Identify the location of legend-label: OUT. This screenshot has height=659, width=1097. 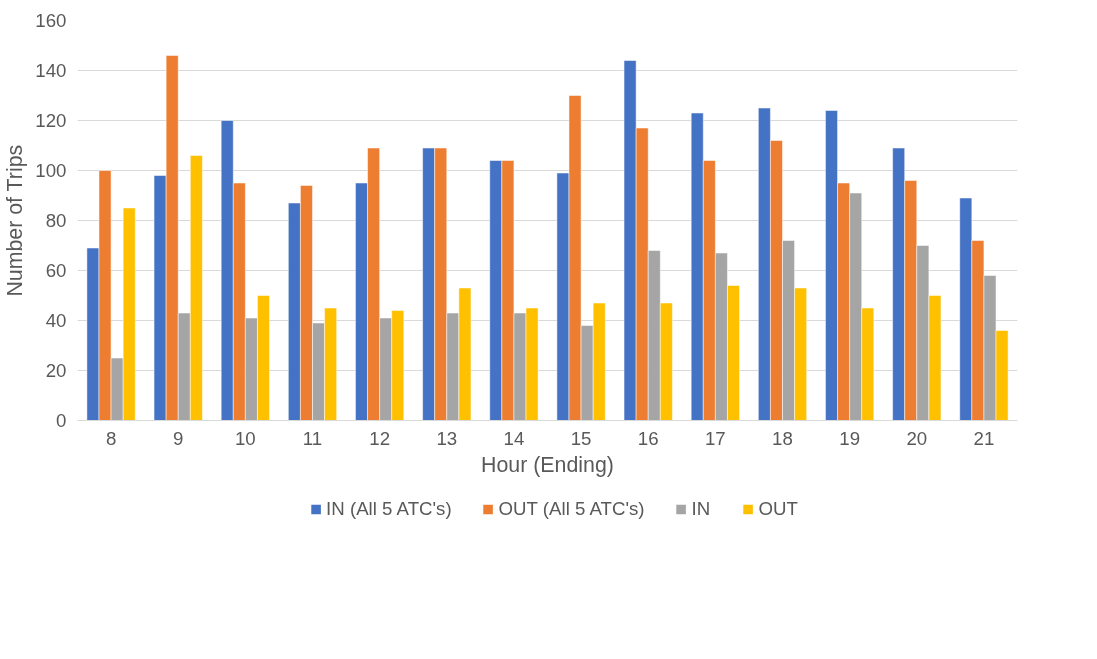
(778, 509).